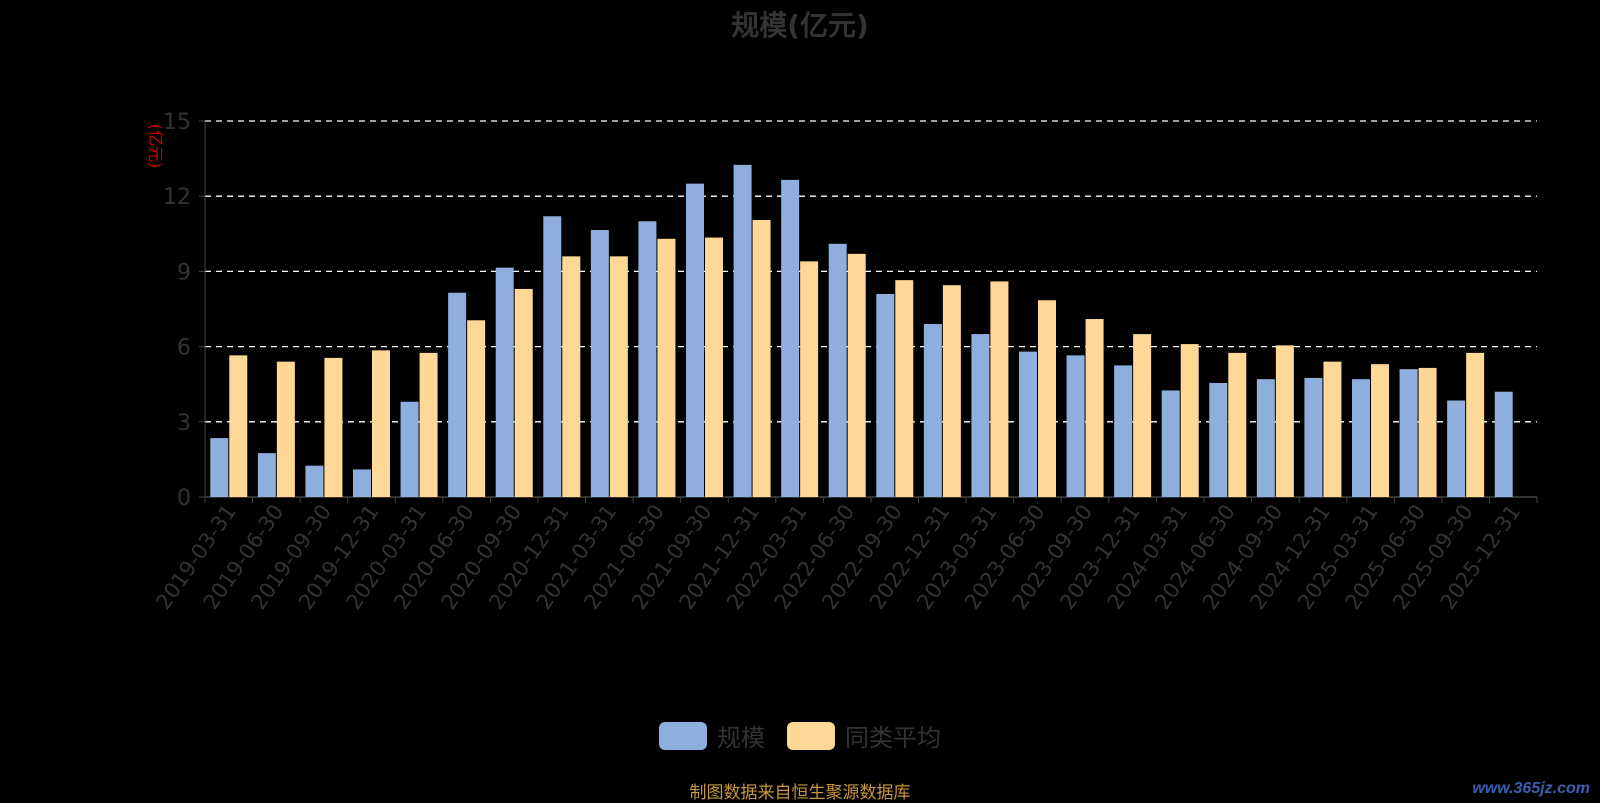 The height and width of the screenshot is (803, 1600). Describe the element at coordinates (184, 348) in the screenshot. I see `y-tick-label: 6` at that location.